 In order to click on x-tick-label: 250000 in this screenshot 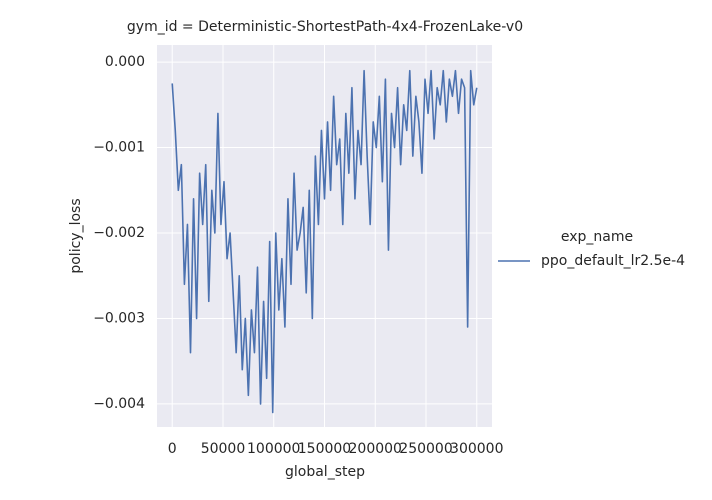, I will do `click(425, 449)`.